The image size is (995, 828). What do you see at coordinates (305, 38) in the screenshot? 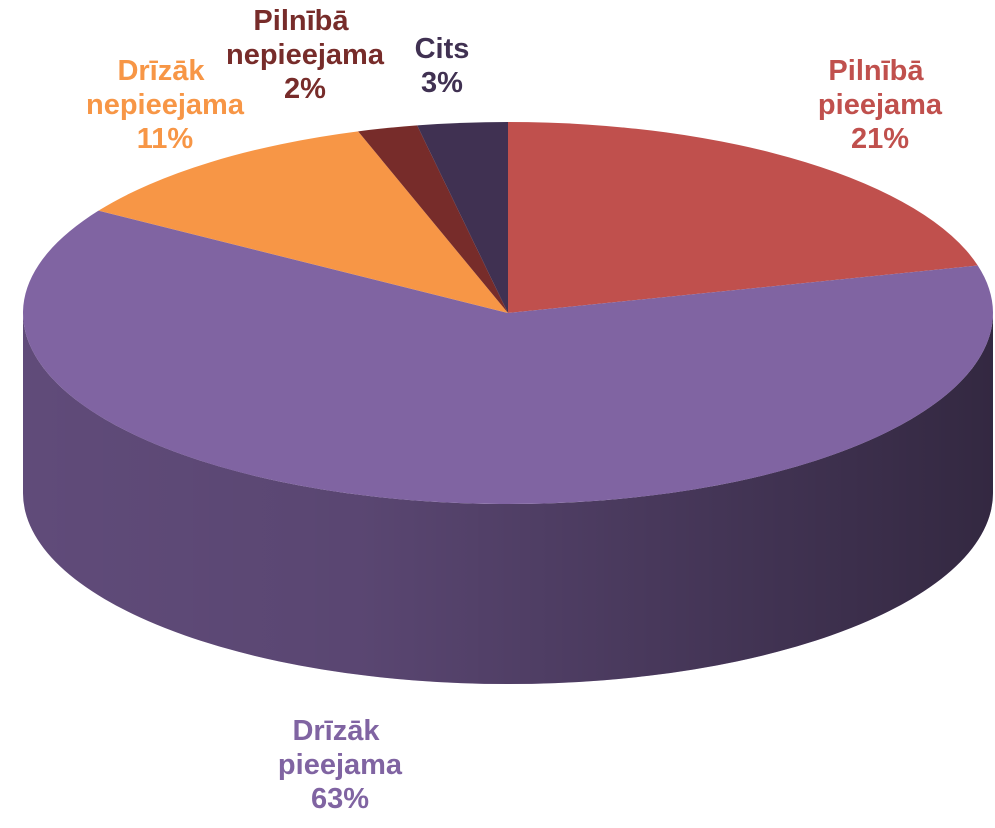
I see `slice-label: Pilnībā nepieejama` at bounding box center [305, 38].